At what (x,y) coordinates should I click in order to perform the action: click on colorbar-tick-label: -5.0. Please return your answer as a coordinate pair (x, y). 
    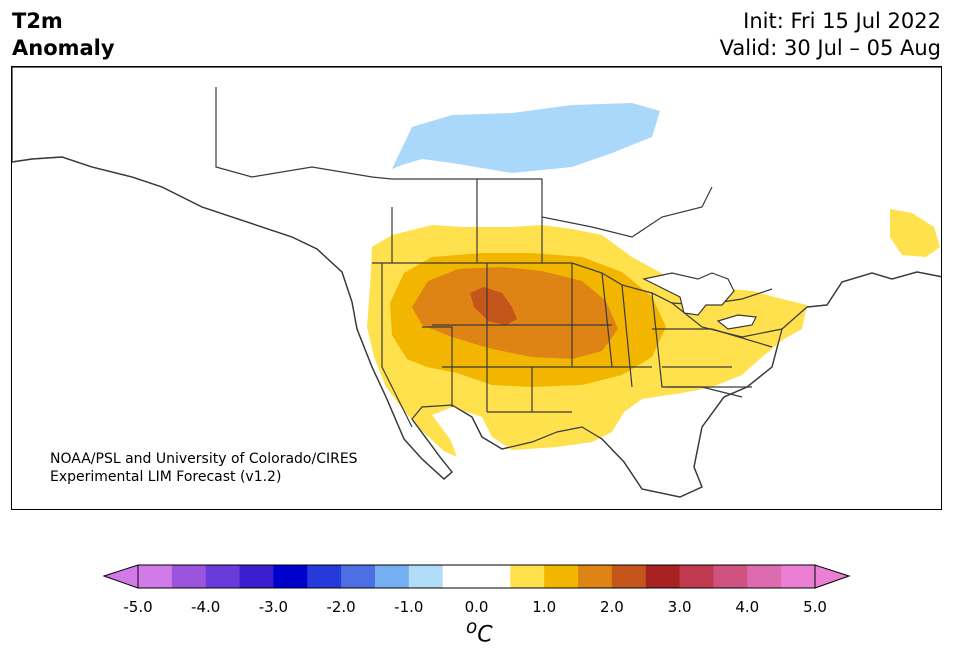
    Looking at the image, I should click on (138, 607).